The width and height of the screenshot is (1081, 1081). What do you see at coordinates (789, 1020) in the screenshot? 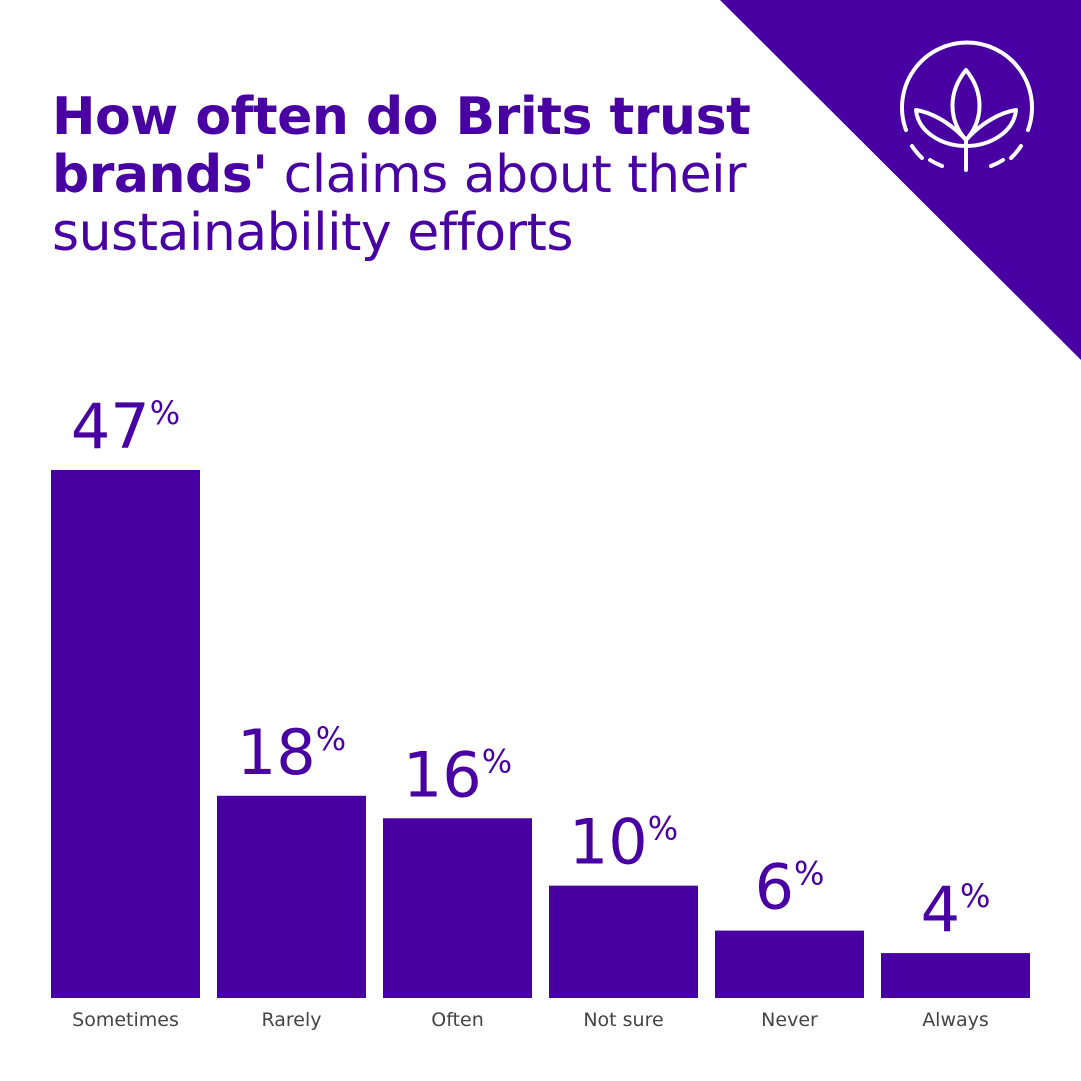
I see `category-label: Never` at bounding box center [789, 1020].